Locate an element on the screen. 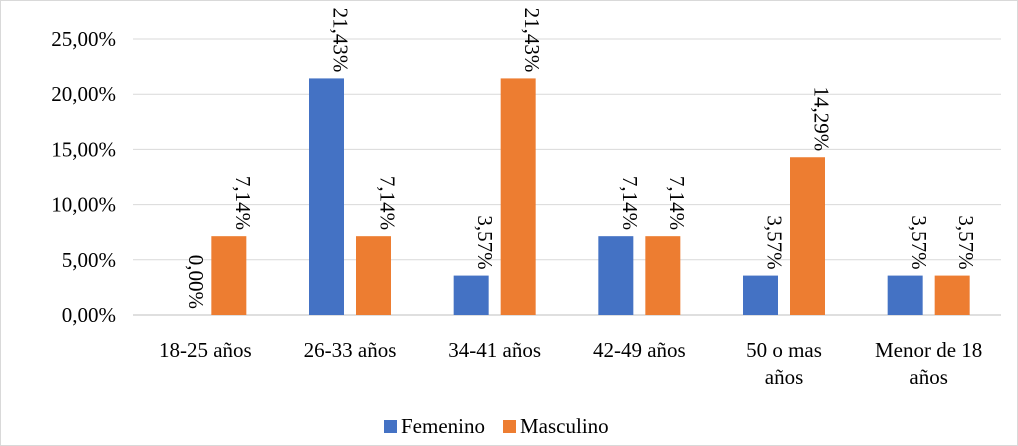 The height and width of the screenshot is (446, 1018). legend: Femenino Masculino is located at coordinates (496, 426).